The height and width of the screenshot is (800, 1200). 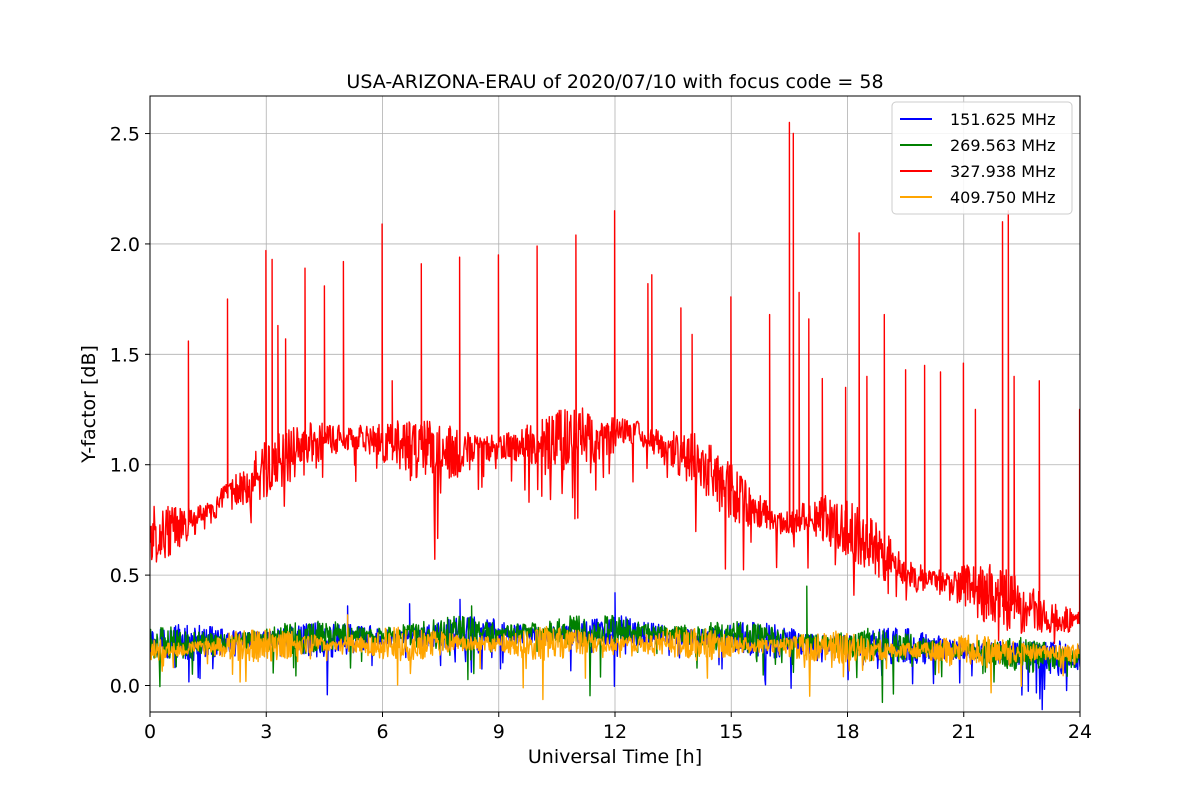 I want to click on y-tick-label: 1.0, so click(x=125, y=466).